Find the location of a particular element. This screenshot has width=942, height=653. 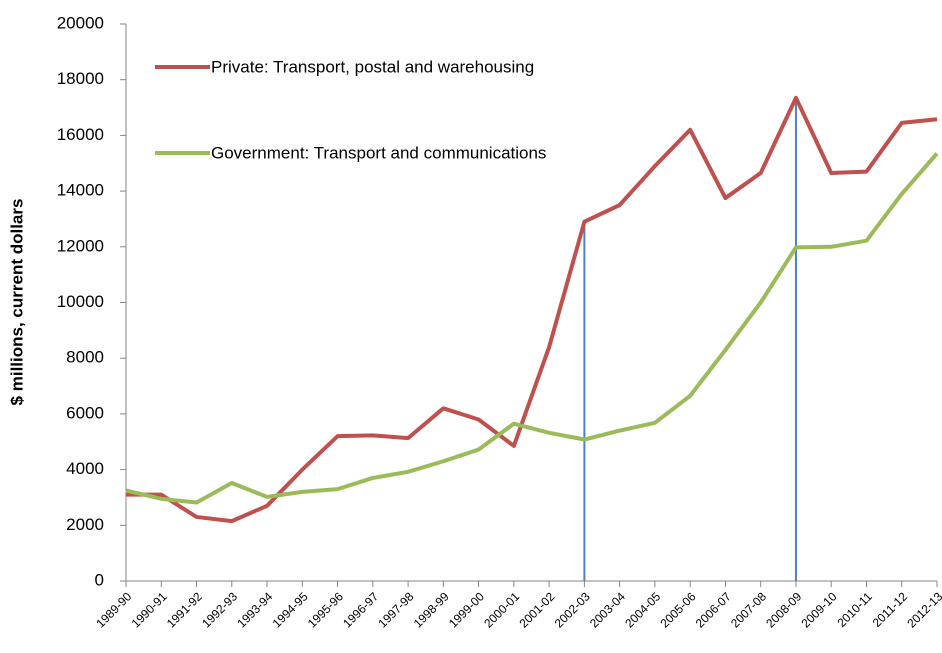

x-tick-label: 1994-95 is located at coordinates (290, 609).